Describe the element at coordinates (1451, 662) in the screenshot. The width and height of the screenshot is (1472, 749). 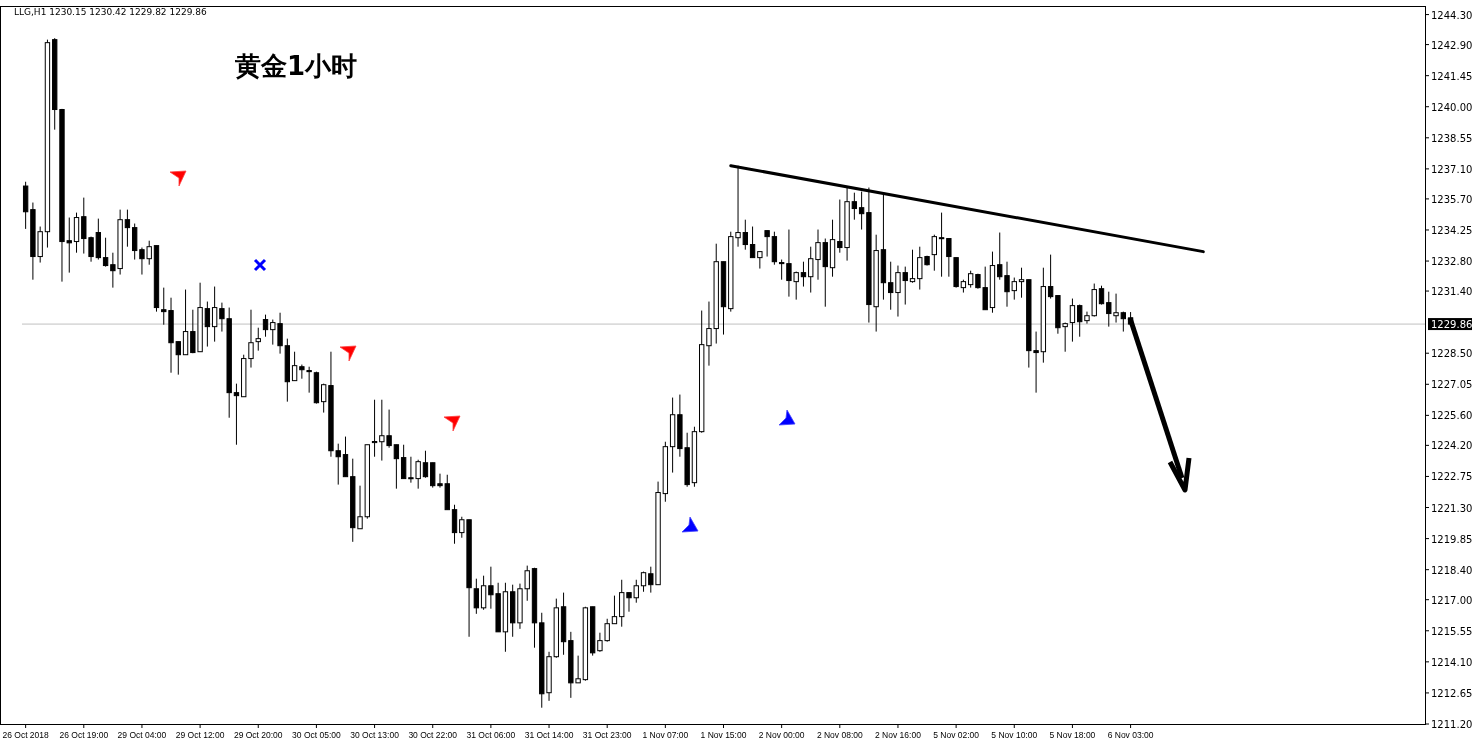
I see `y-tick-label: 1214.10` at that location.